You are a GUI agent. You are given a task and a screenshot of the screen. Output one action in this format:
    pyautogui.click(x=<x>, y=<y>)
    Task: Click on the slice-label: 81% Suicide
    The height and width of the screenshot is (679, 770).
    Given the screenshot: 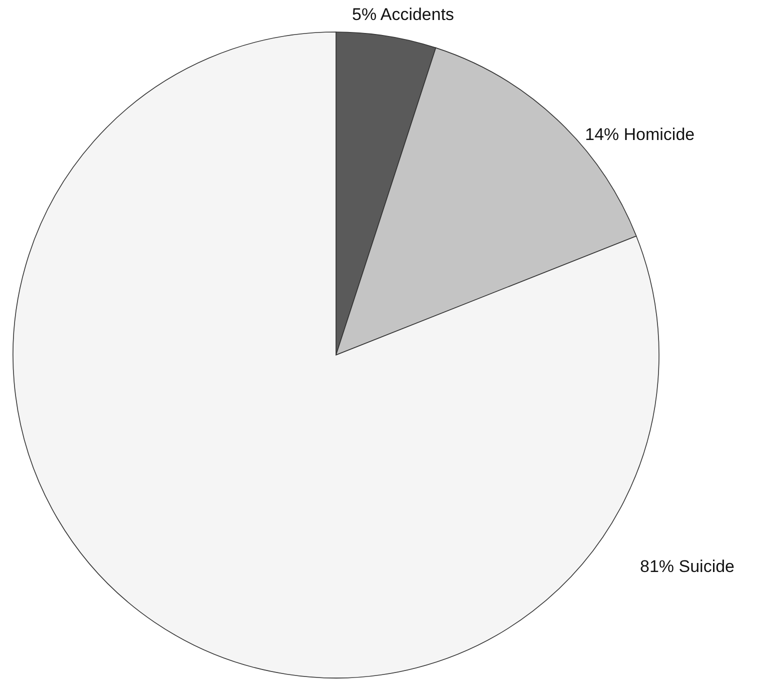 What is the action you would take?
    pyautogui.click(x=687, y=566)
    